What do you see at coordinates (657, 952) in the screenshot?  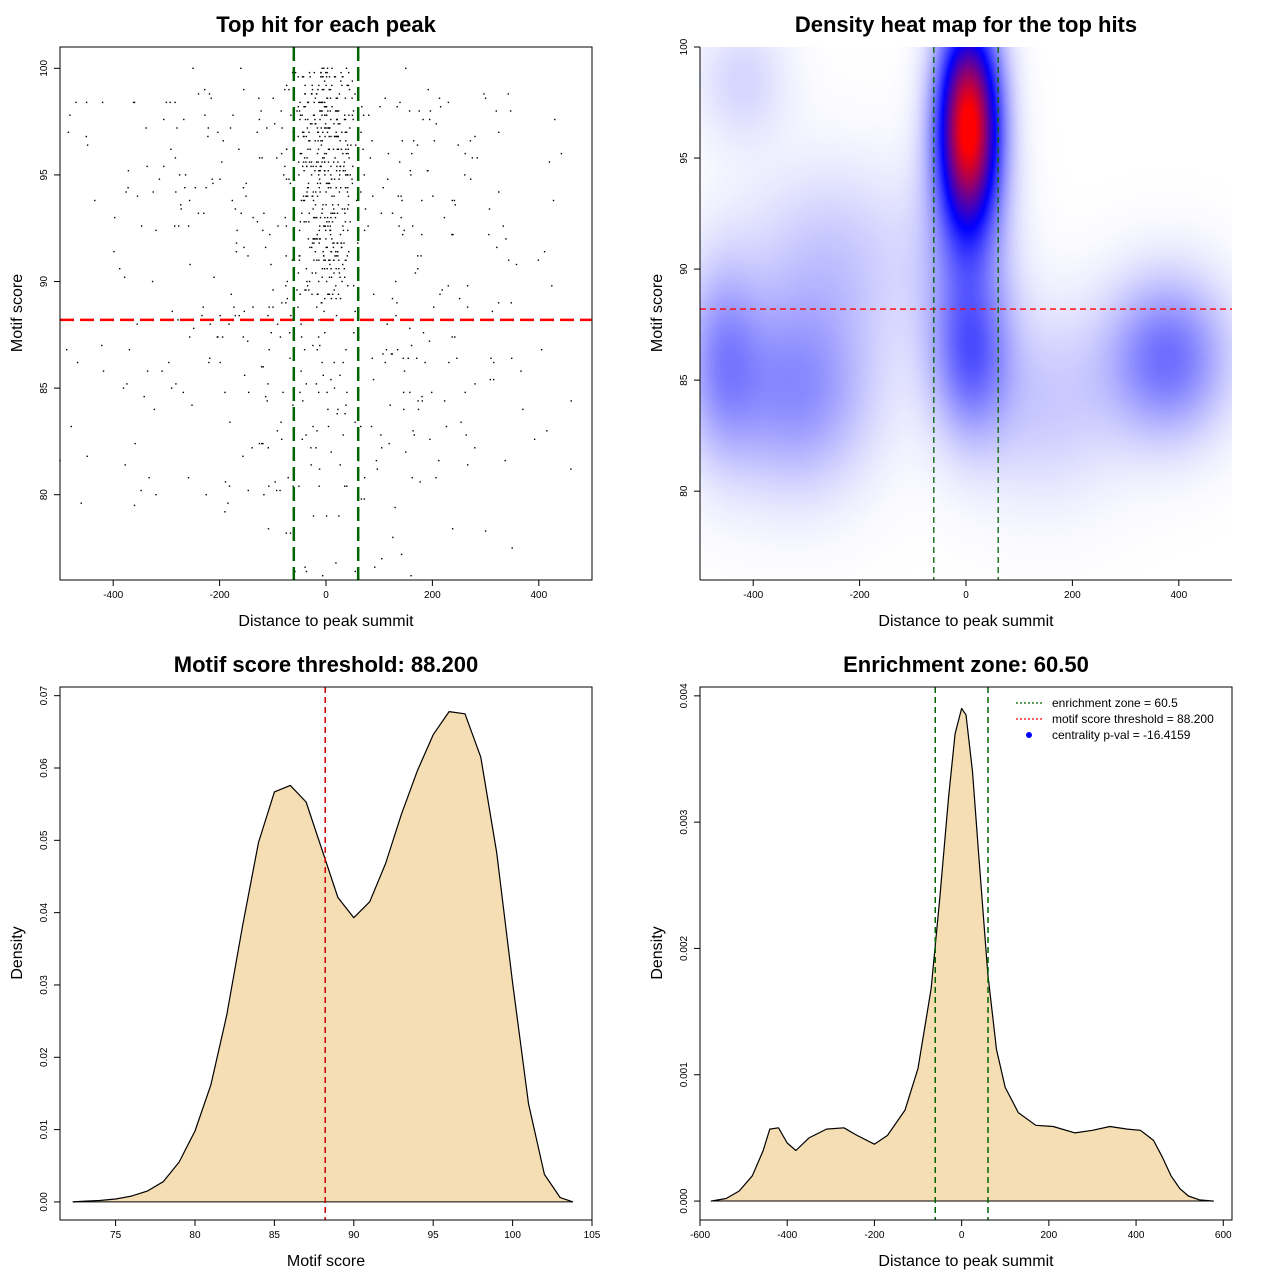 I see `y-axis-label: Density` at bounding box center [657, 952].